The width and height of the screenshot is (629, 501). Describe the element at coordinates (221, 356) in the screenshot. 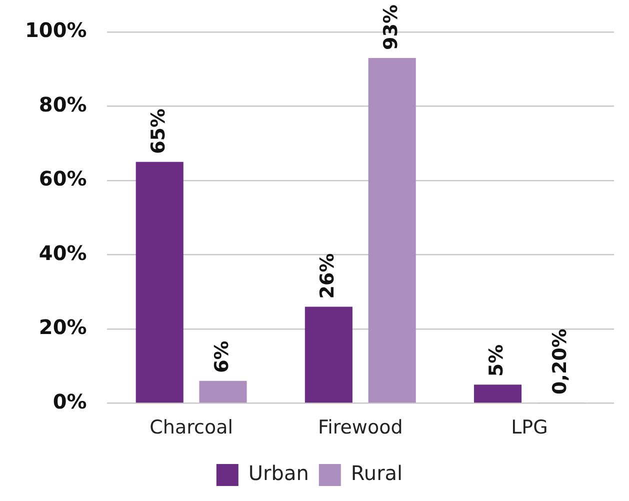

I see `data-label: 6%` at that location.